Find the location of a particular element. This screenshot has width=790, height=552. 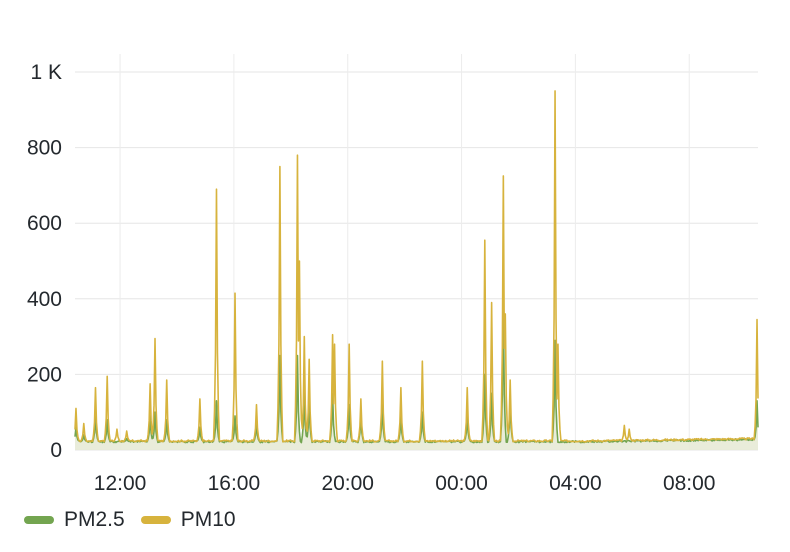

legend-swatch-pm25 is located at coordinates (39, 520).